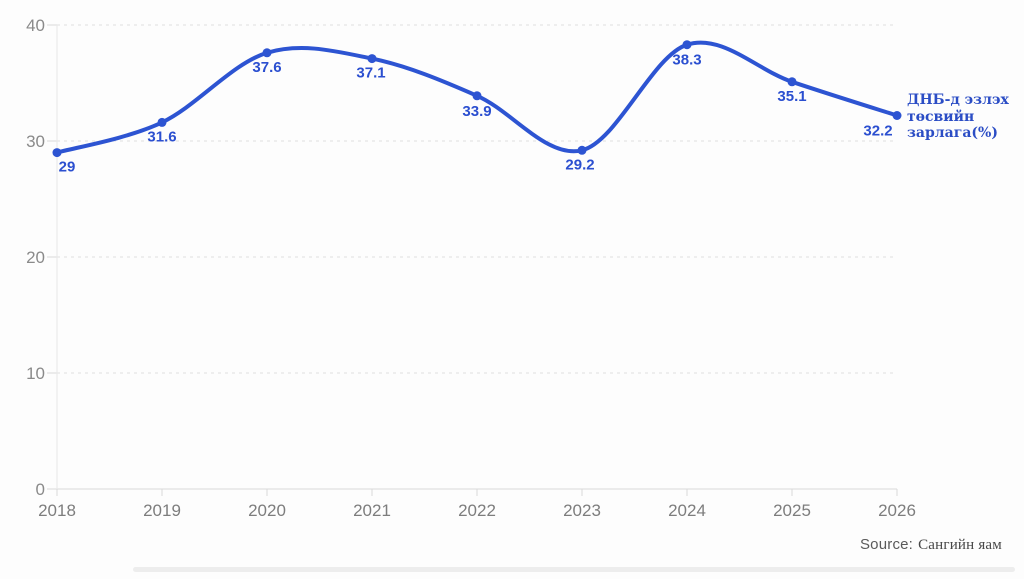 The width and height of the screenshot is (1024, 579). Describe the element at coordinates (960, 545) in the screenshot. I see `source-name: Сангийн яам` at that location.